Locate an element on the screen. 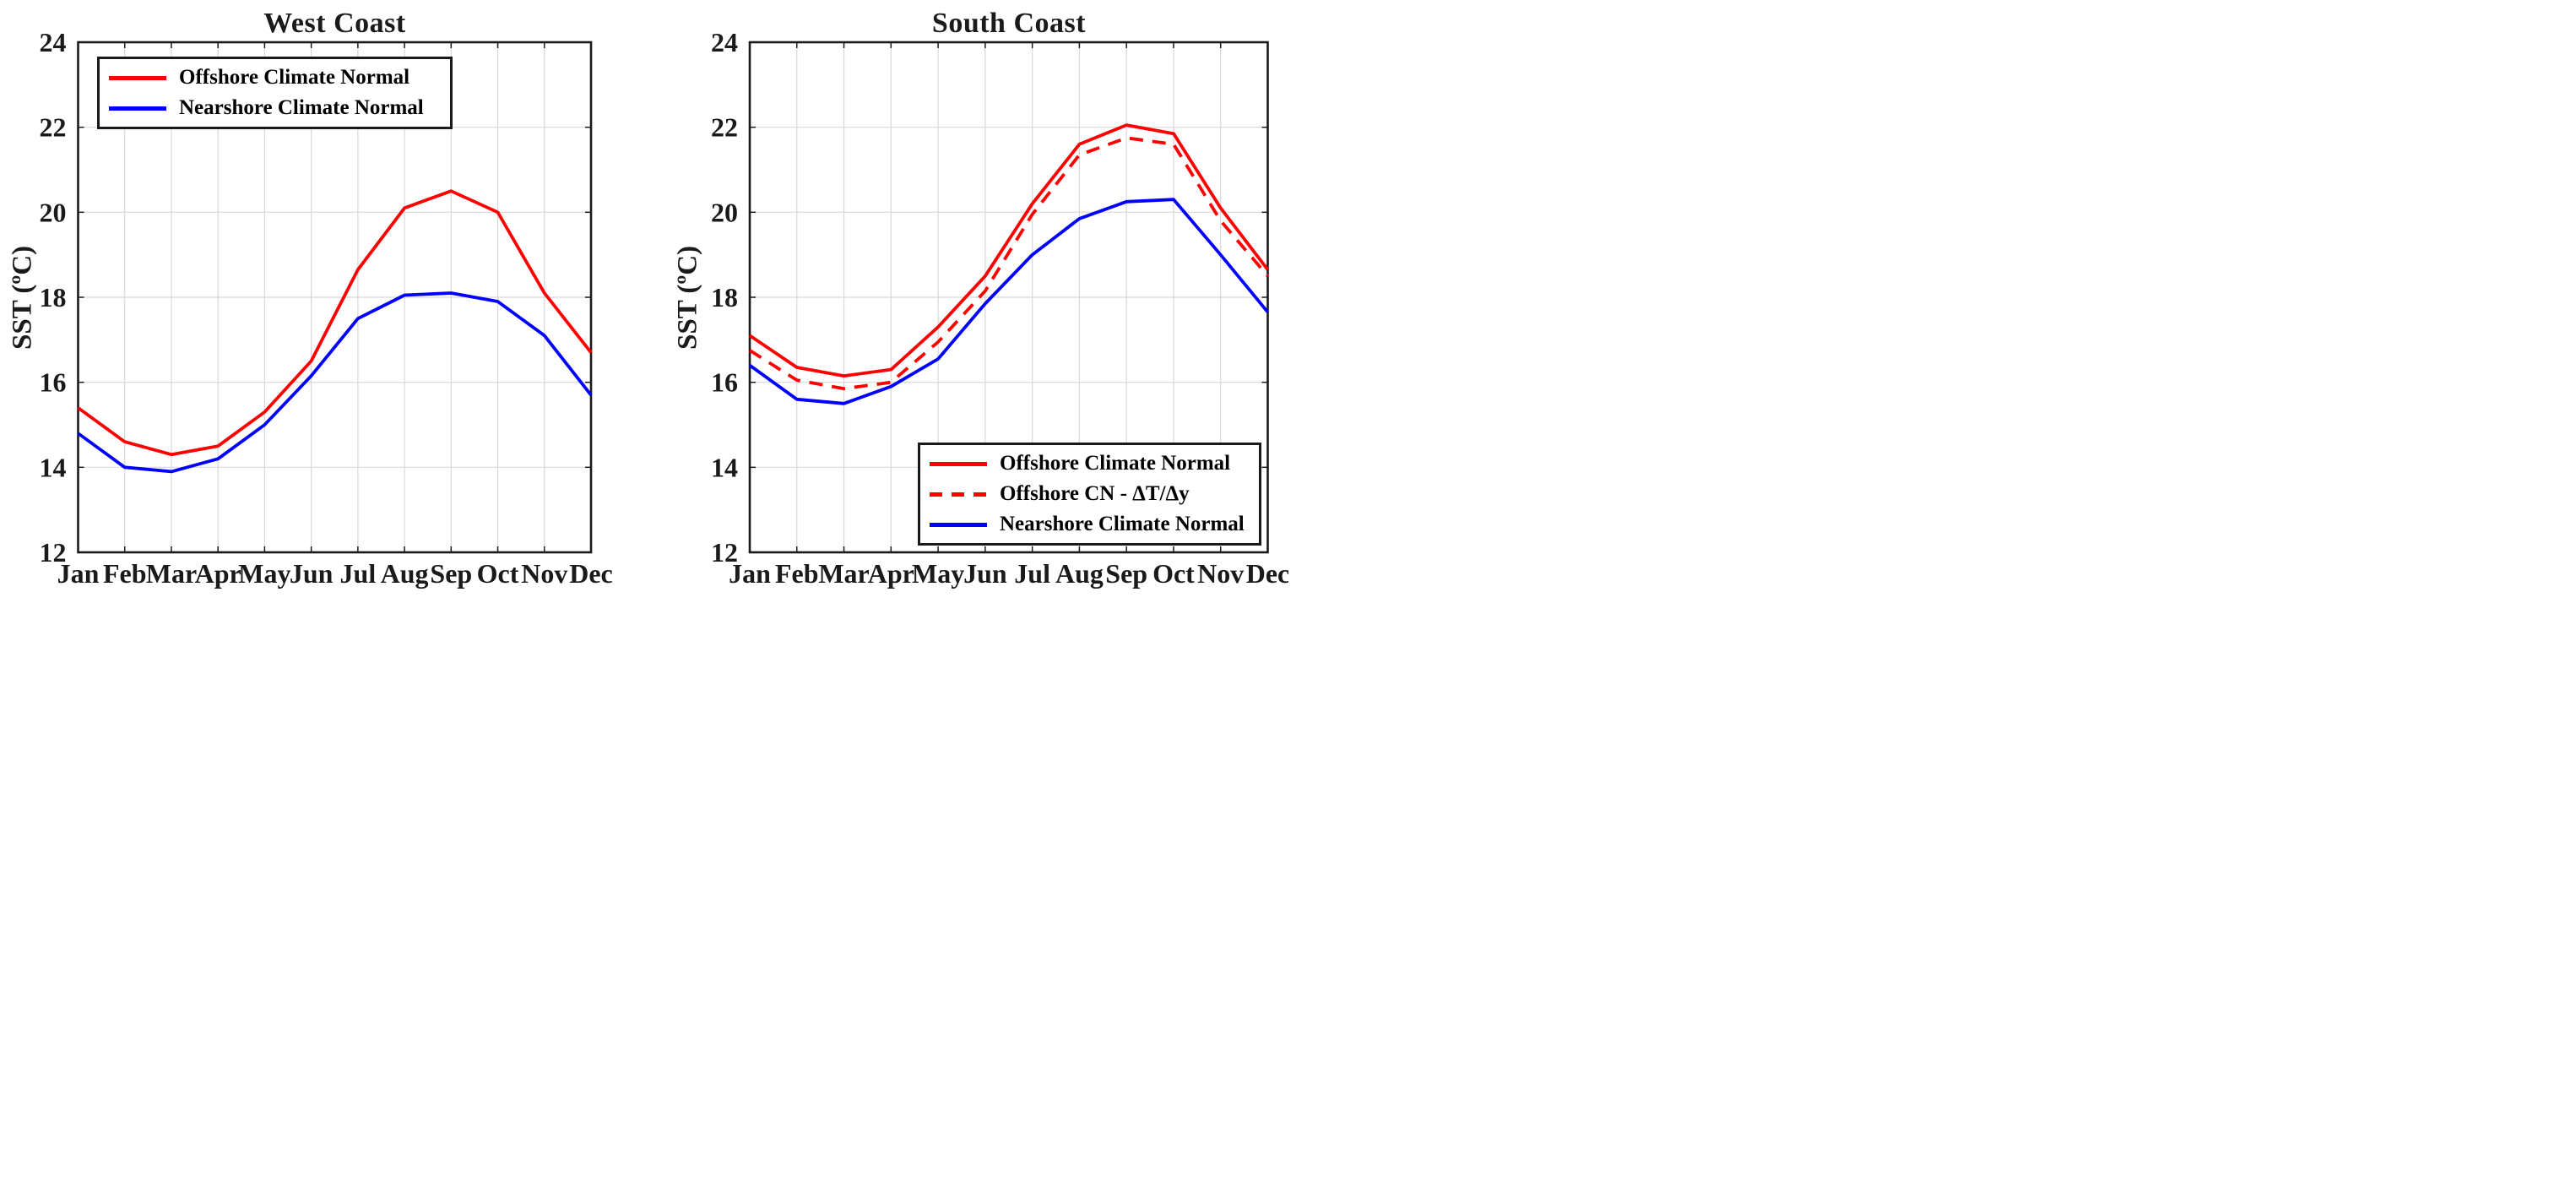 The height and width of the screenshot is (1195, 2576). chart-title-west: West Coast is located at coordinates (335, 23).